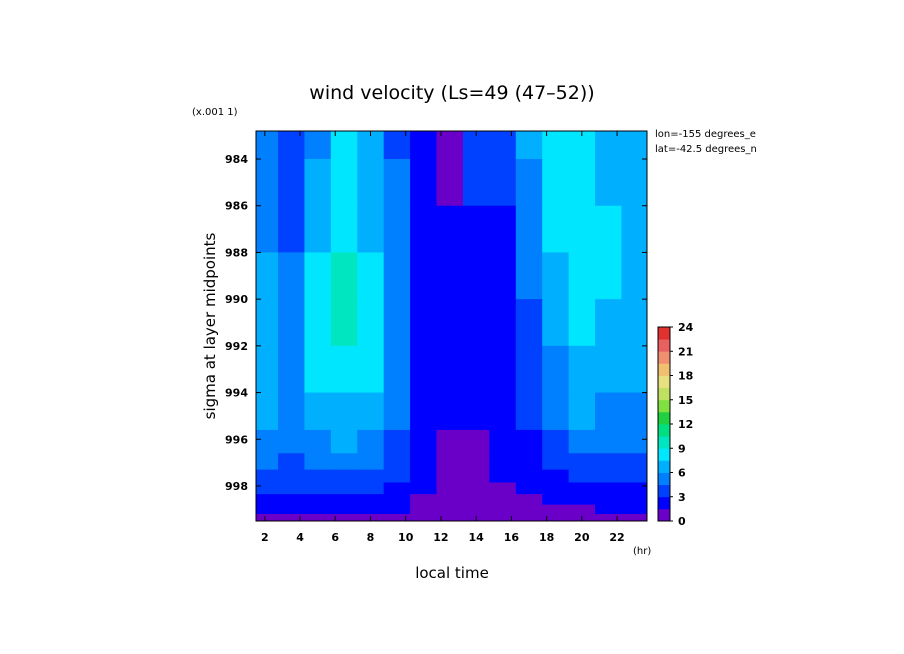 Image resolution: width=904 pixels, height=654 pixels. What do you see at coordinates (685, 351) in the screenshot?
I see `colorbar-tick-label: 21` at bounding box center [685, 351].